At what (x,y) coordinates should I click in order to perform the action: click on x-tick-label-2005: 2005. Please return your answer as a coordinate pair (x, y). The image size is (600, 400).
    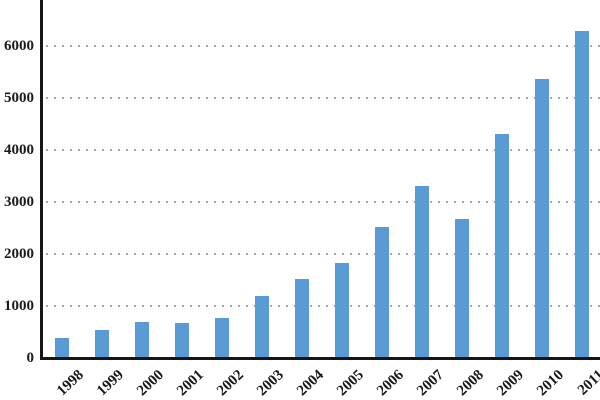
    Looking at the image, I should click on (350, 383).